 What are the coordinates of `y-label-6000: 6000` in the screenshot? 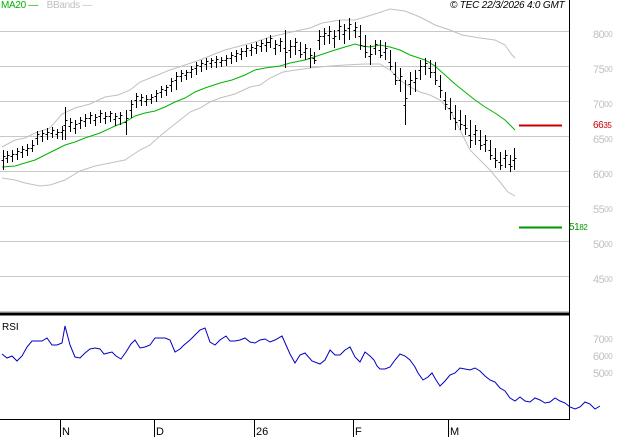 It's located at (603, 175).